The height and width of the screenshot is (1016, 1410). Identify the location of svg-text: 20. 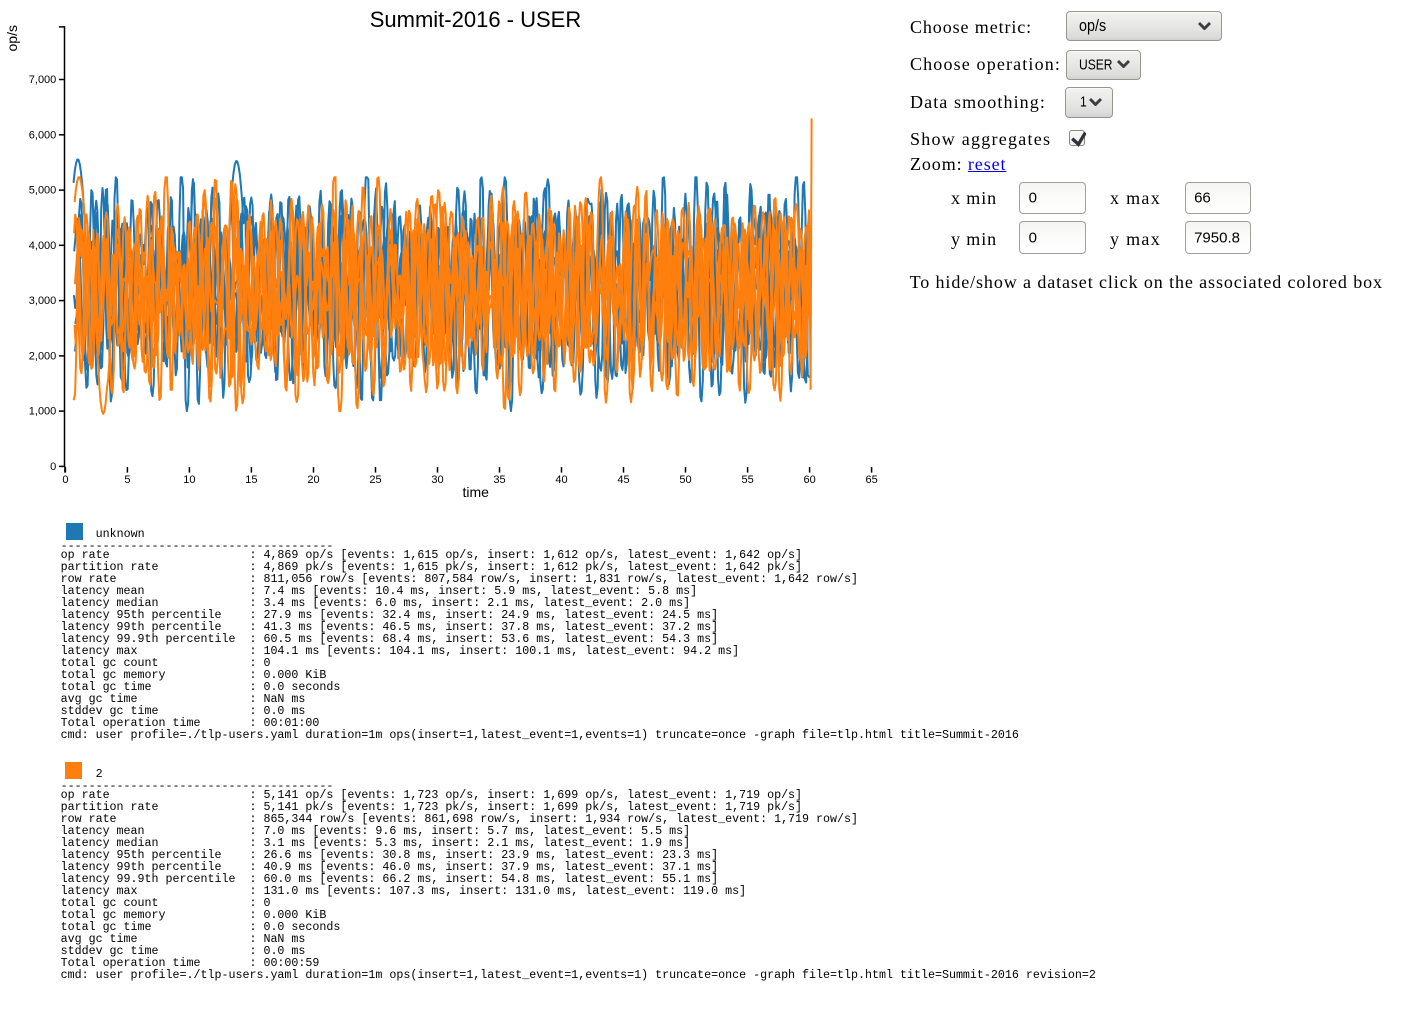
(313, 480).